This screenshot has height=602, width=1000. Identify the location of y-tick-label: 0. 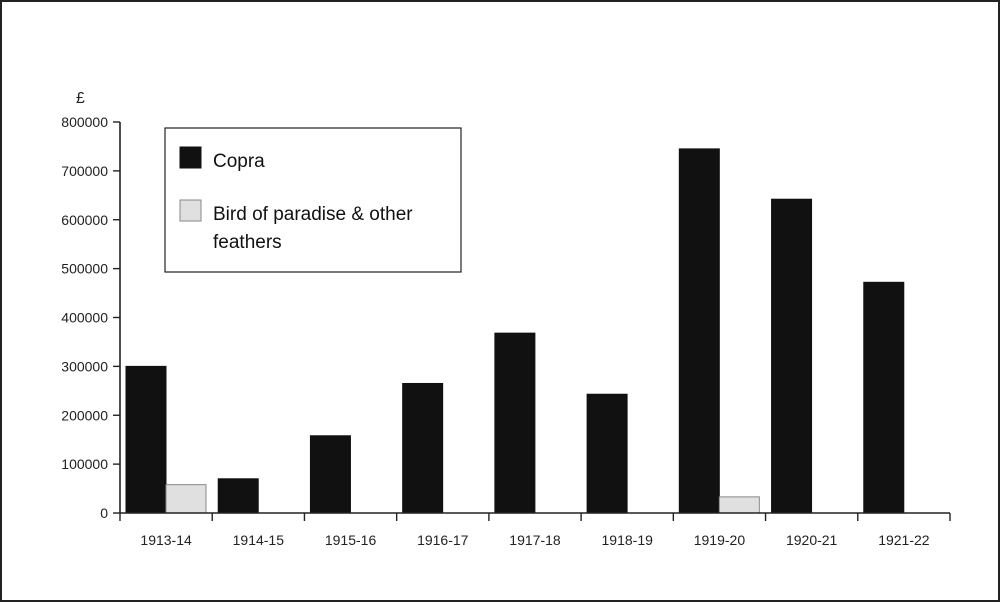
(104, 513).